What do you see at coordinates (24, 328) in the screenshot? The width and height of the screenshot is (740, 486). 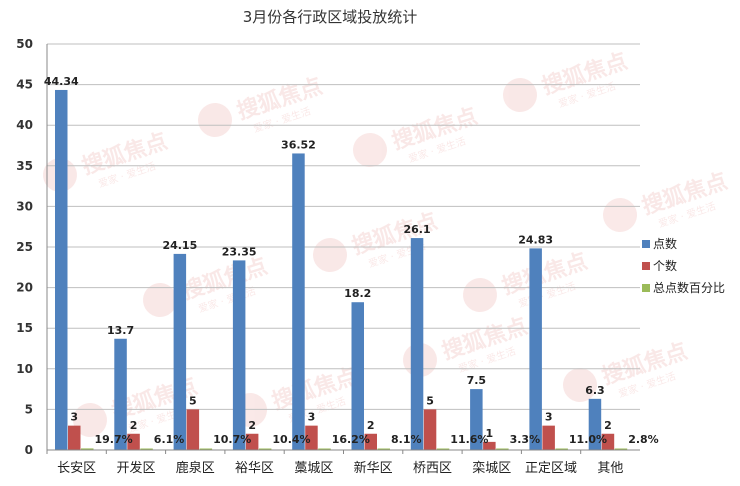 I see `y-tick-label: 15` at bounding box center [24, 328].